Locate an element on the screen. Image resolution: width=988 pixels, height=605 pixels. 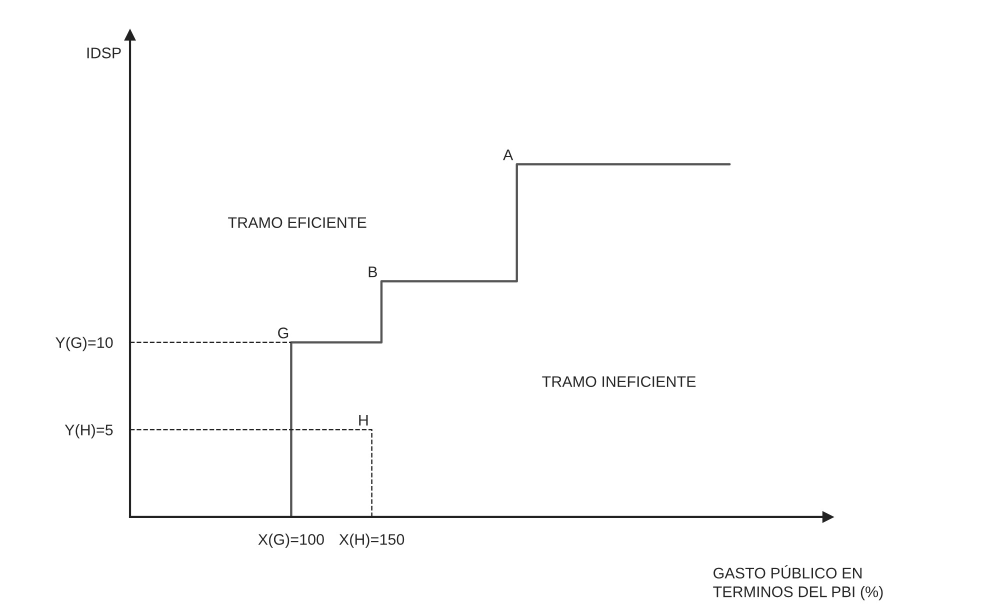
y-axis-title: IDSP is located at coordinates (104, 53).